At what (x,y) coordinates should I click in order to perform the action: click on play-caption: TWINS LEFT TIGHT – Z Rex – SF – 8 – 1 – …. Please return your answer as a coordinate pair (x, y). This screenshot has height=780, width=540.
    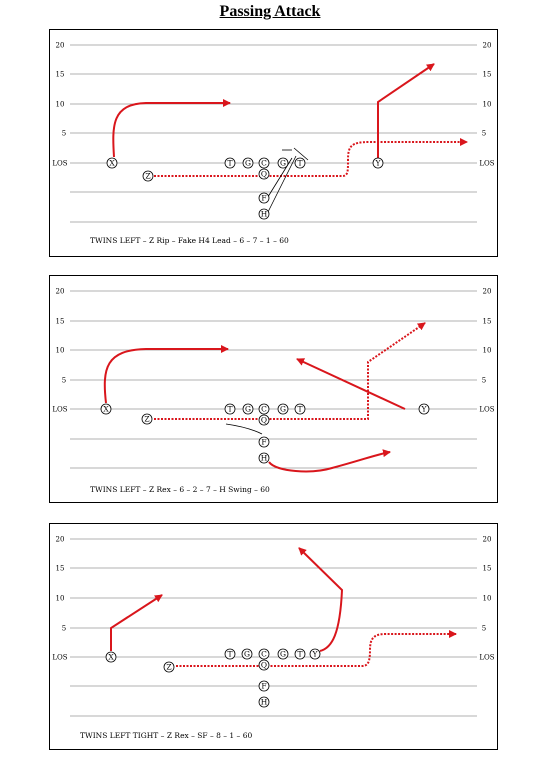
    Looking at the image, I should click on (166, 735).